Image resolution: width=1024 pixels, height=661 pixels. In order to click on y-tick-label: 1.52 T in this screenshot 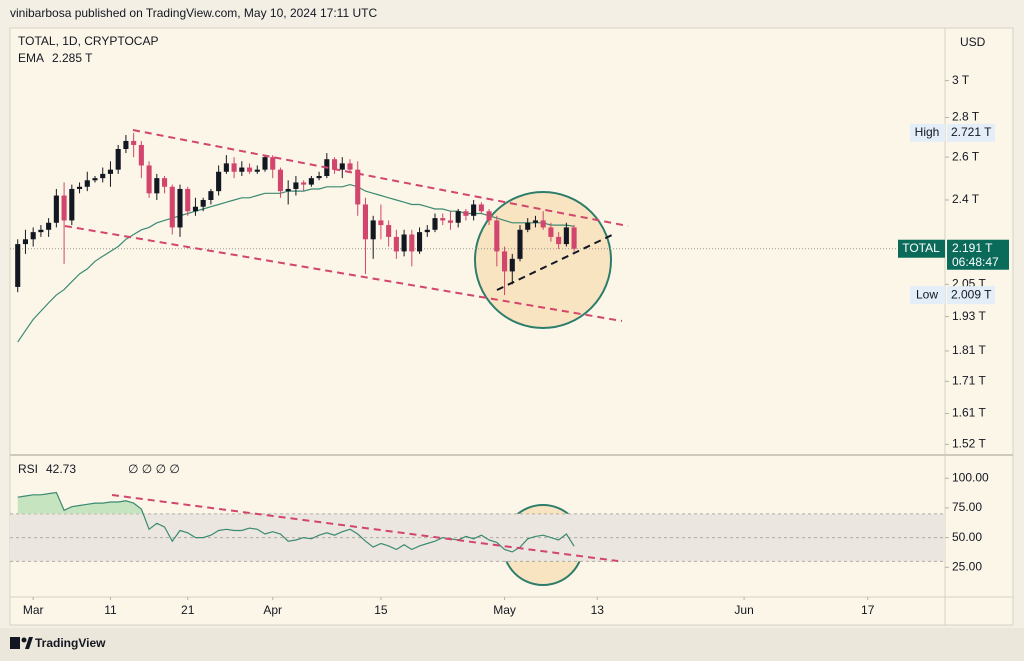, I will do `click(969, 444)`.